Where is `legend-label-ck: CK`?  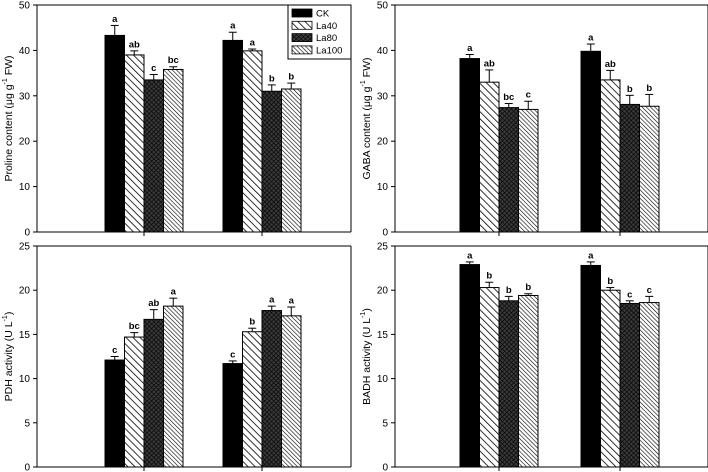 legend-label-ck: CK is located at coordinates (323, 14).